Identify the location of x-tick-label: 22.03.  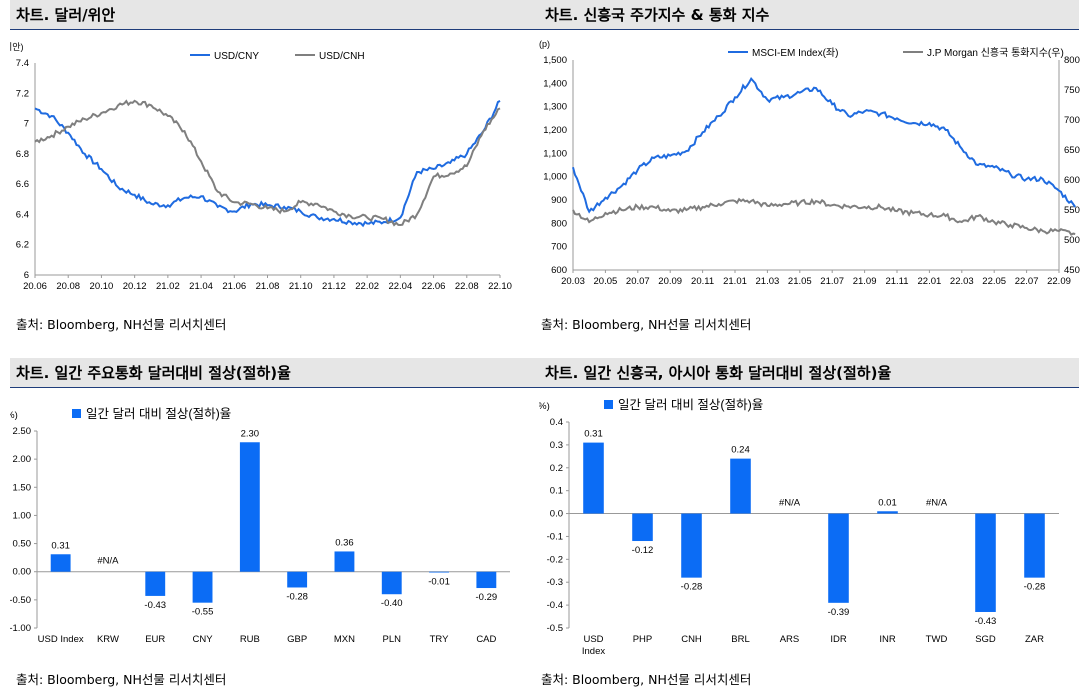
(962, 281).